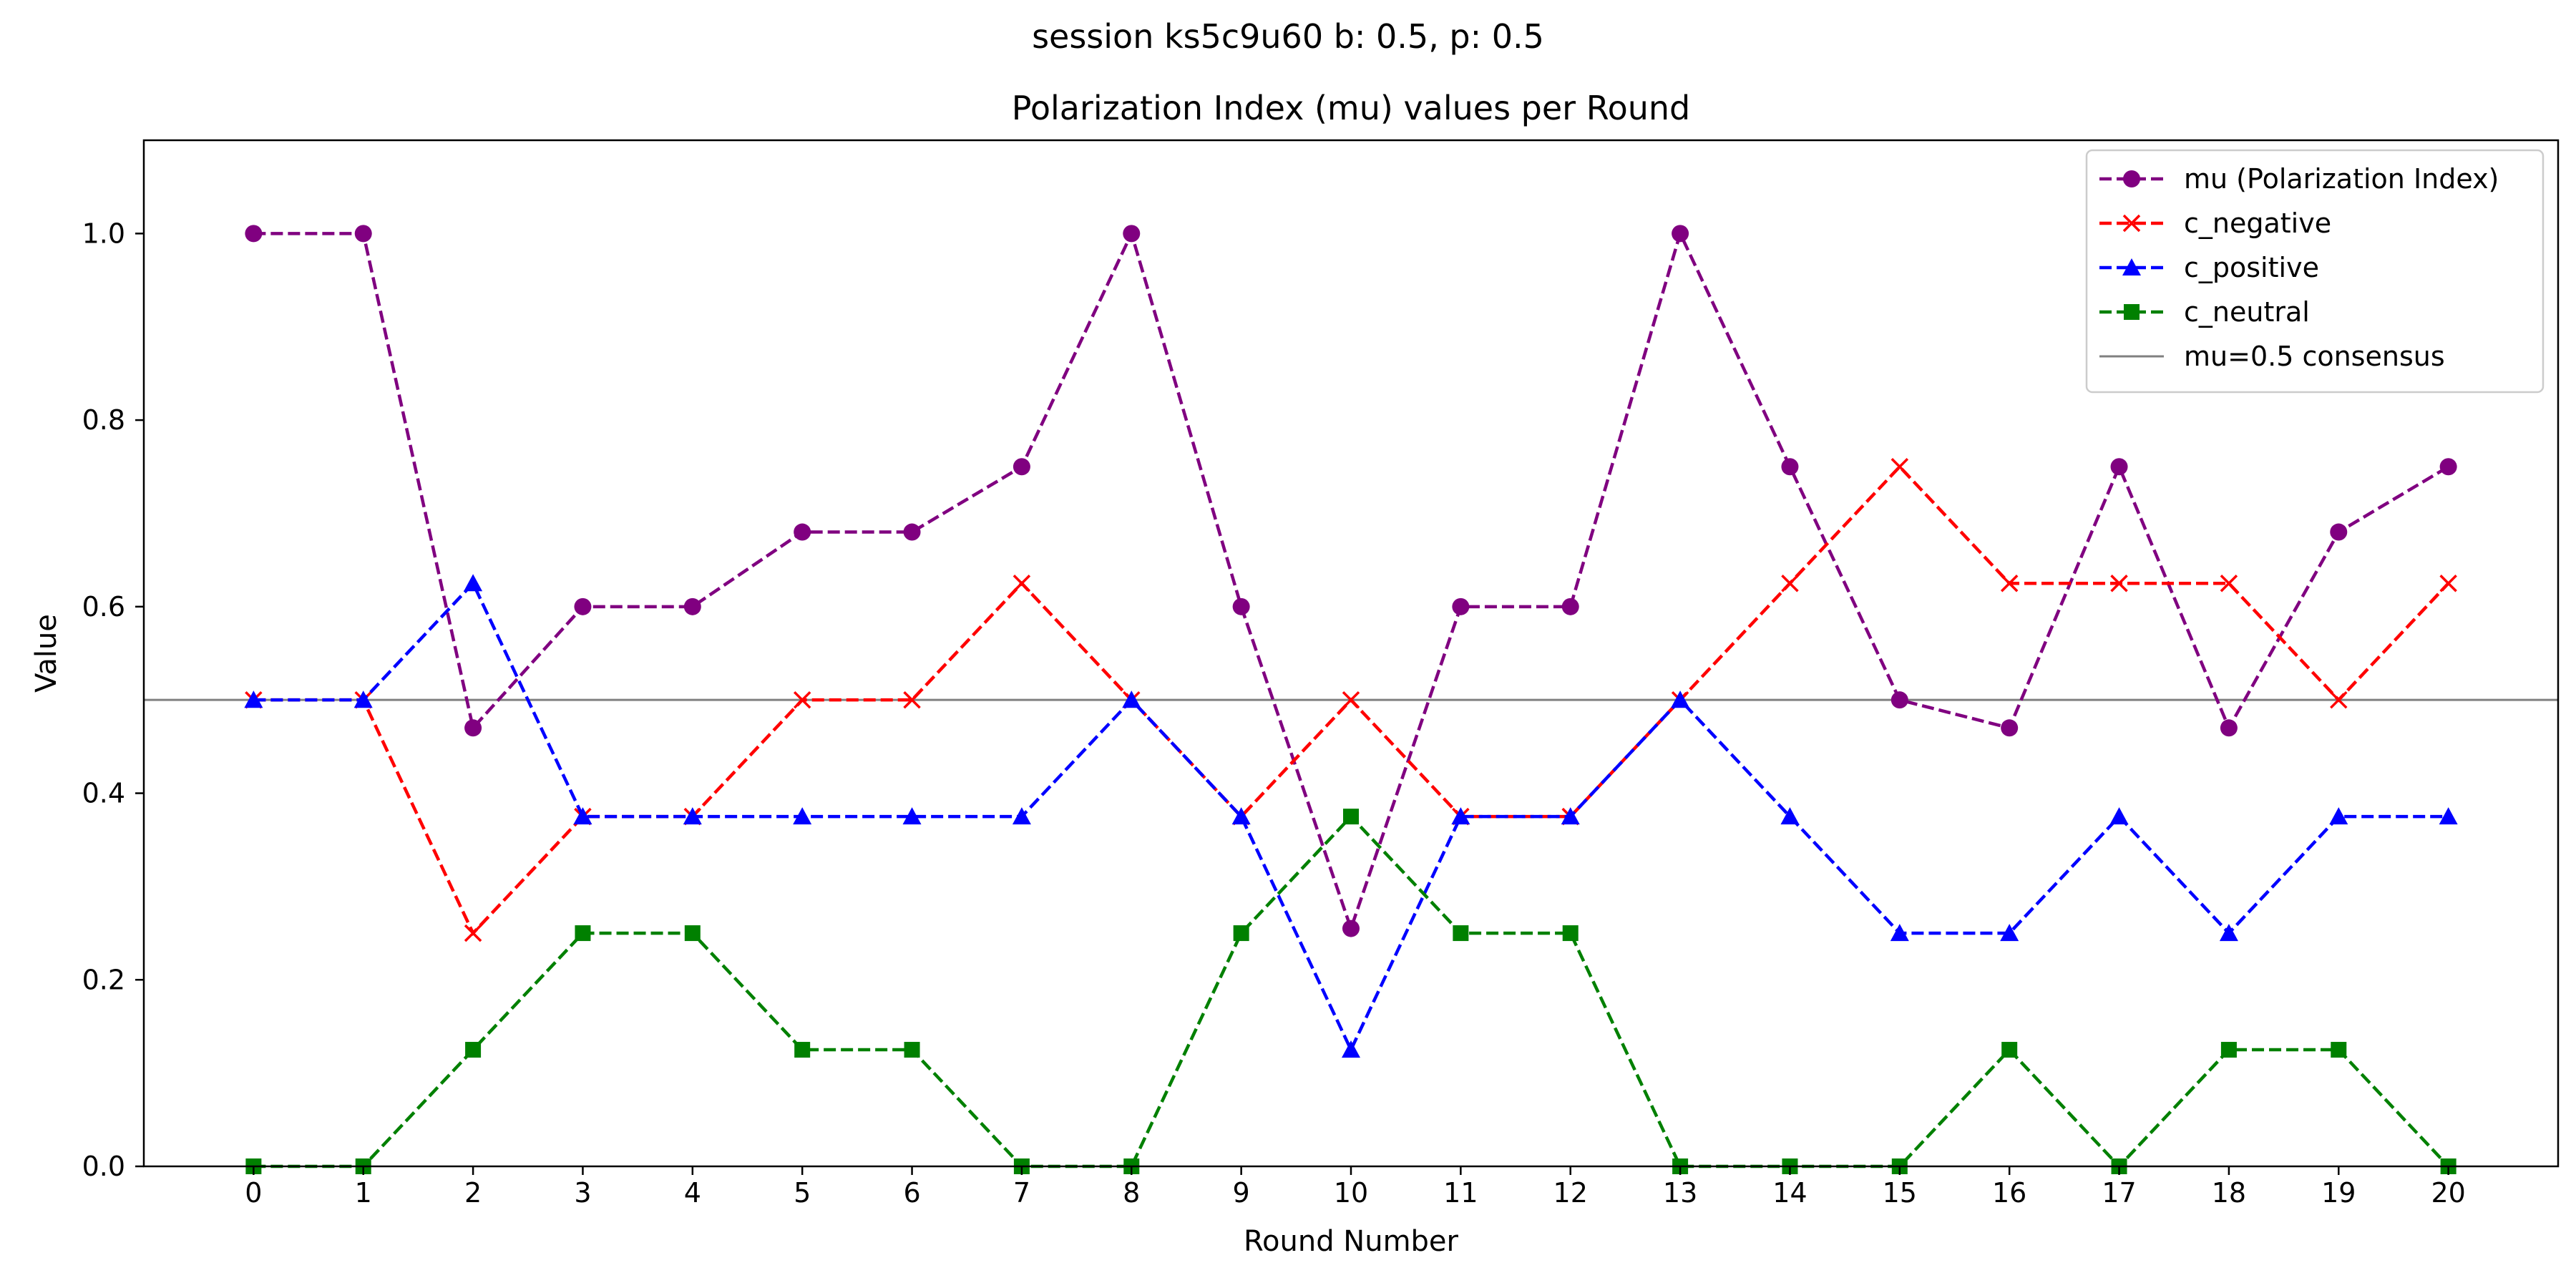 The height and width of the screenshot is (1288, 2576). Describe the element at coordinates (1680, 1193) in the screenshot. I see `x-tick-label: 13` at that location.